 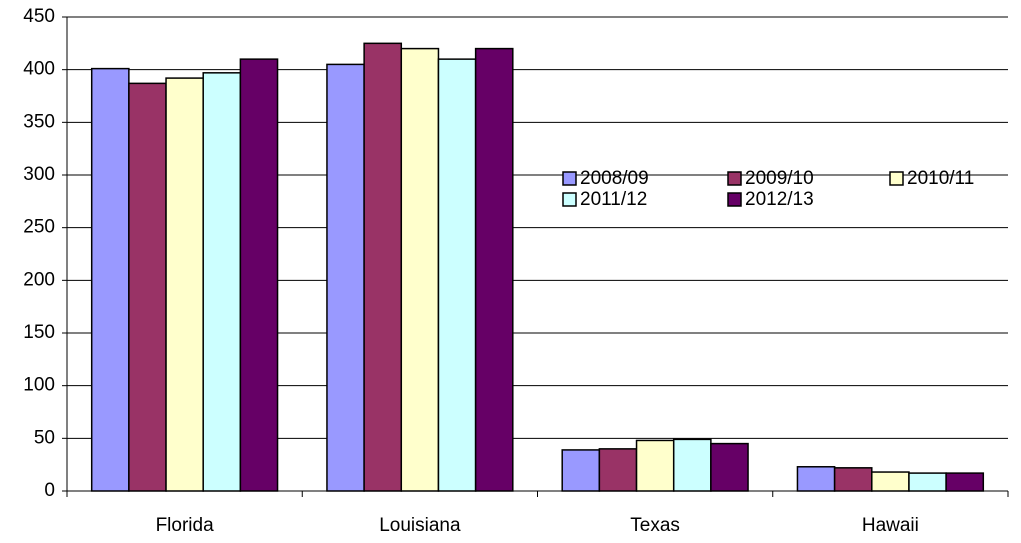 What do you see at coordinates (185, 525) in the screenshot?
I see `x-tick-label: Florida` at bounding box center [185, 525].